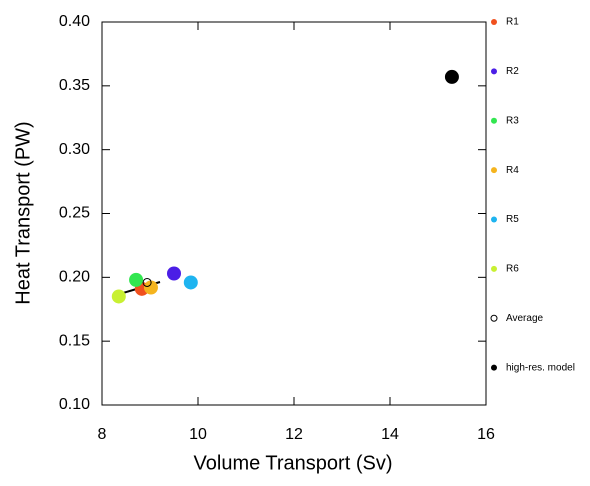 This screenshot has height=486, width=590. What do you see at coordinates (23, 212) in the screenshot?
I see `y-axis-label: Heat Transport (PW)` at bounding box center [23, 212].